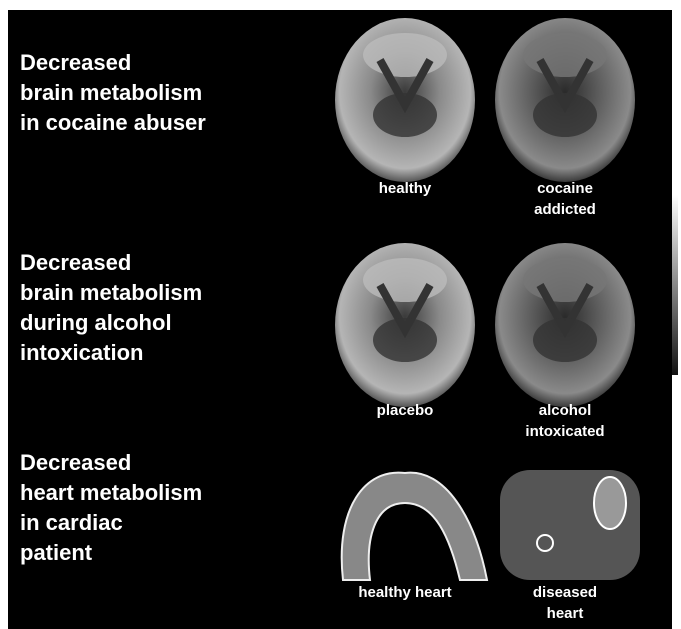 The height and width of the screenshot is (629, 681). I want to click on row-heading: intoxication, so click(81, 352).